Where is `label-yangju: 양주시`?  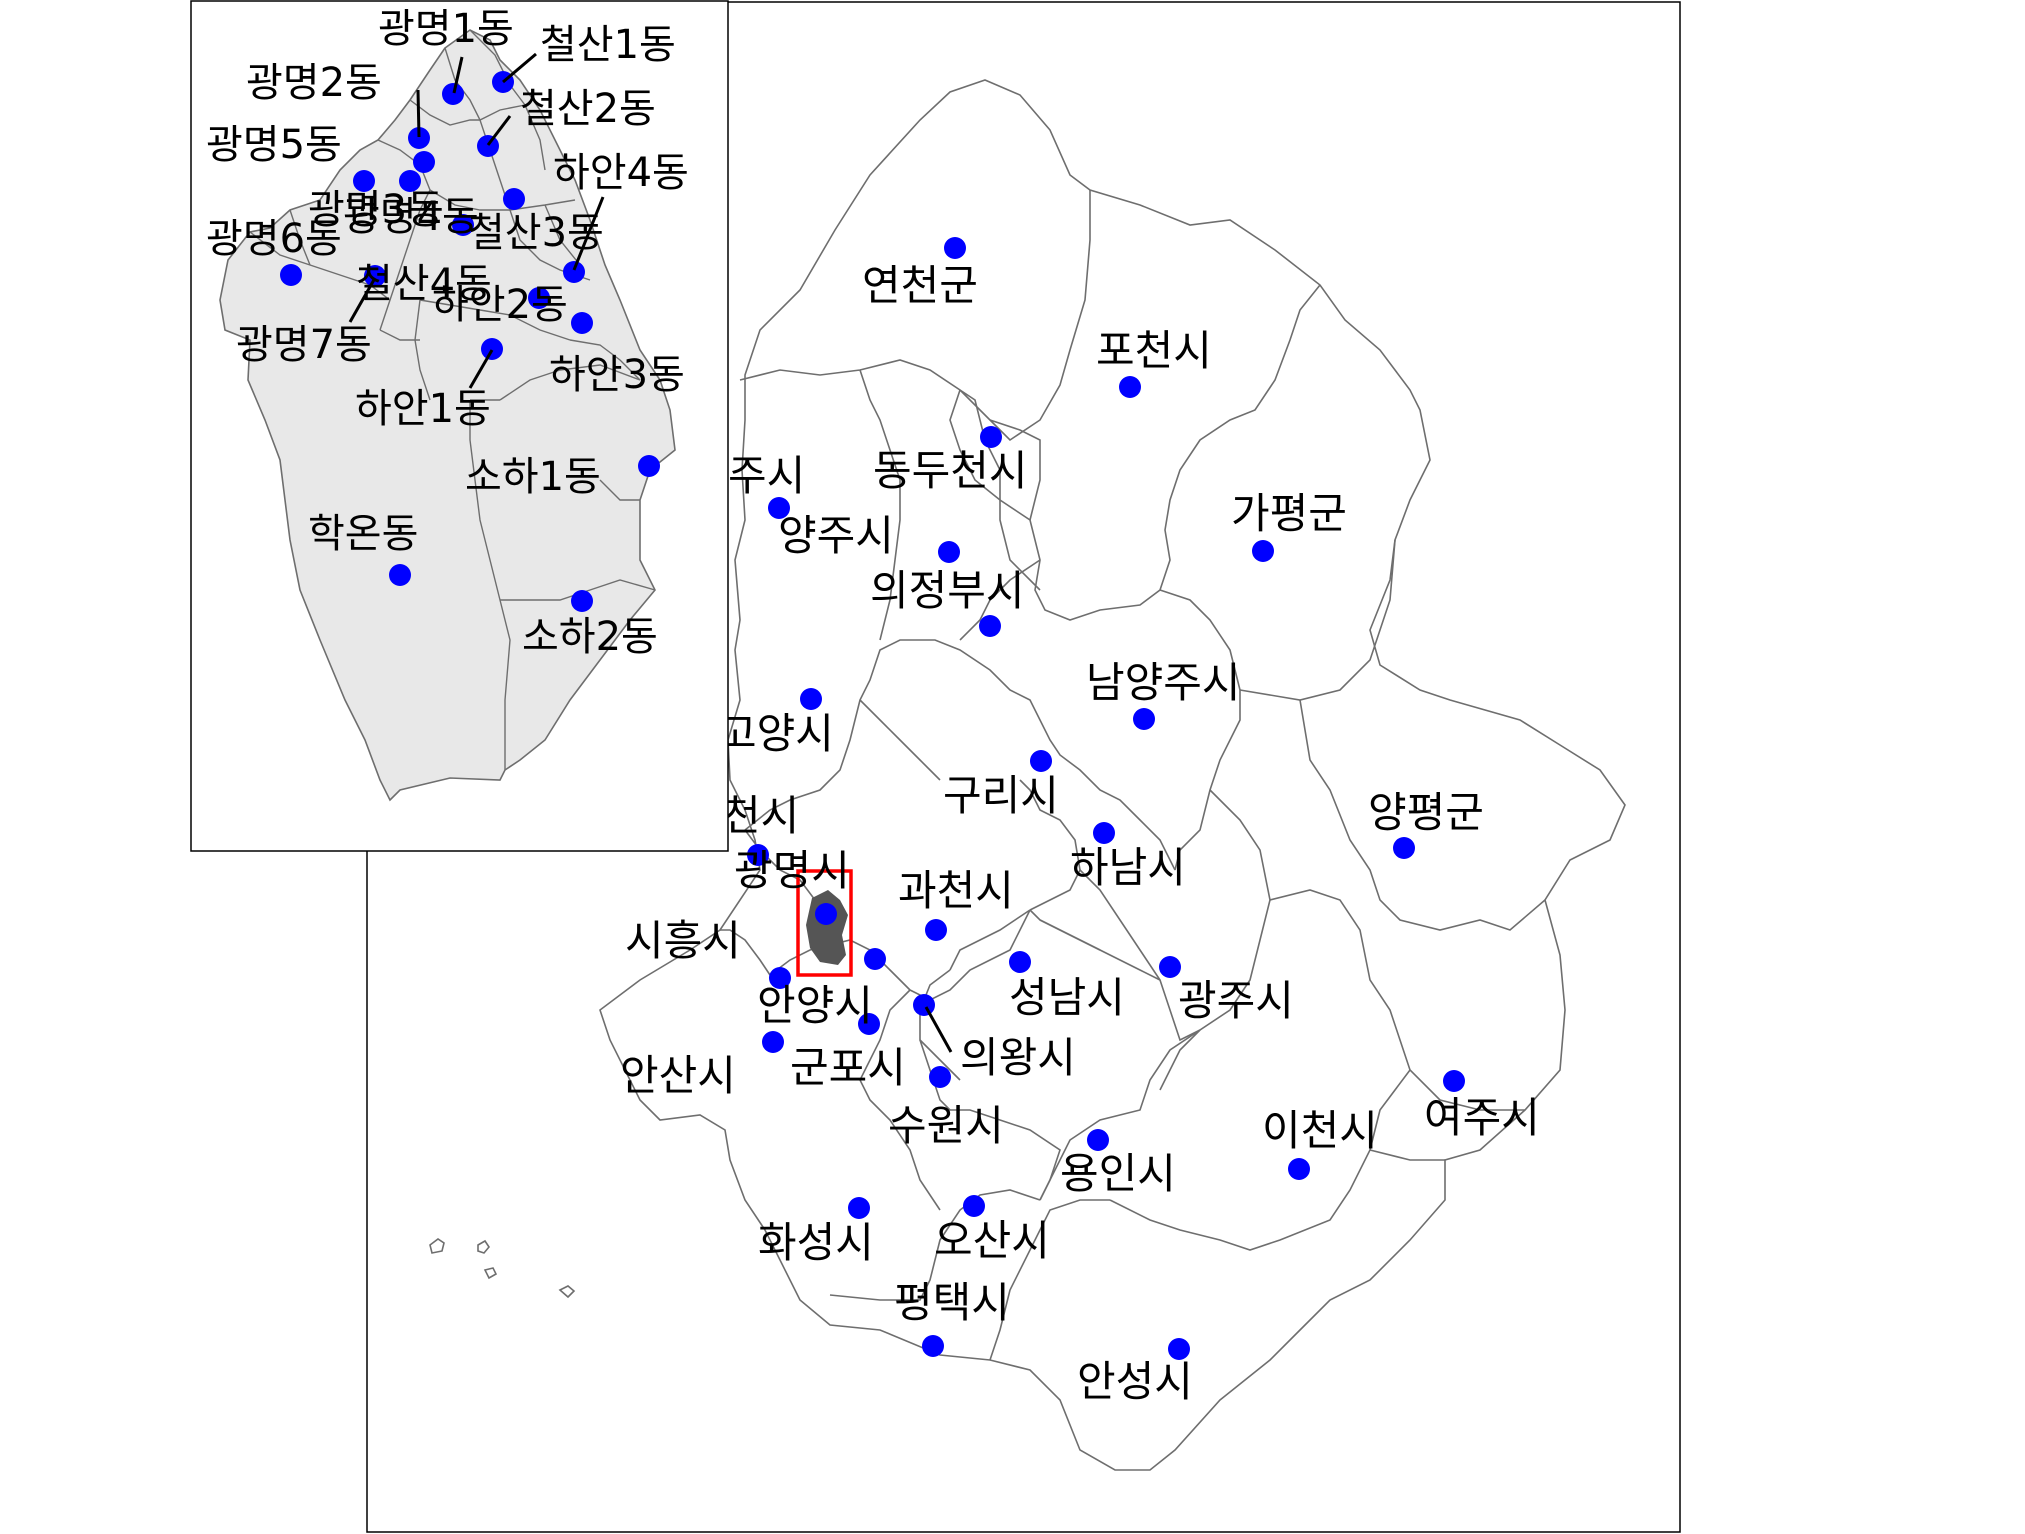 label-yangju: 양주시 is located at coordinates (836, 535).